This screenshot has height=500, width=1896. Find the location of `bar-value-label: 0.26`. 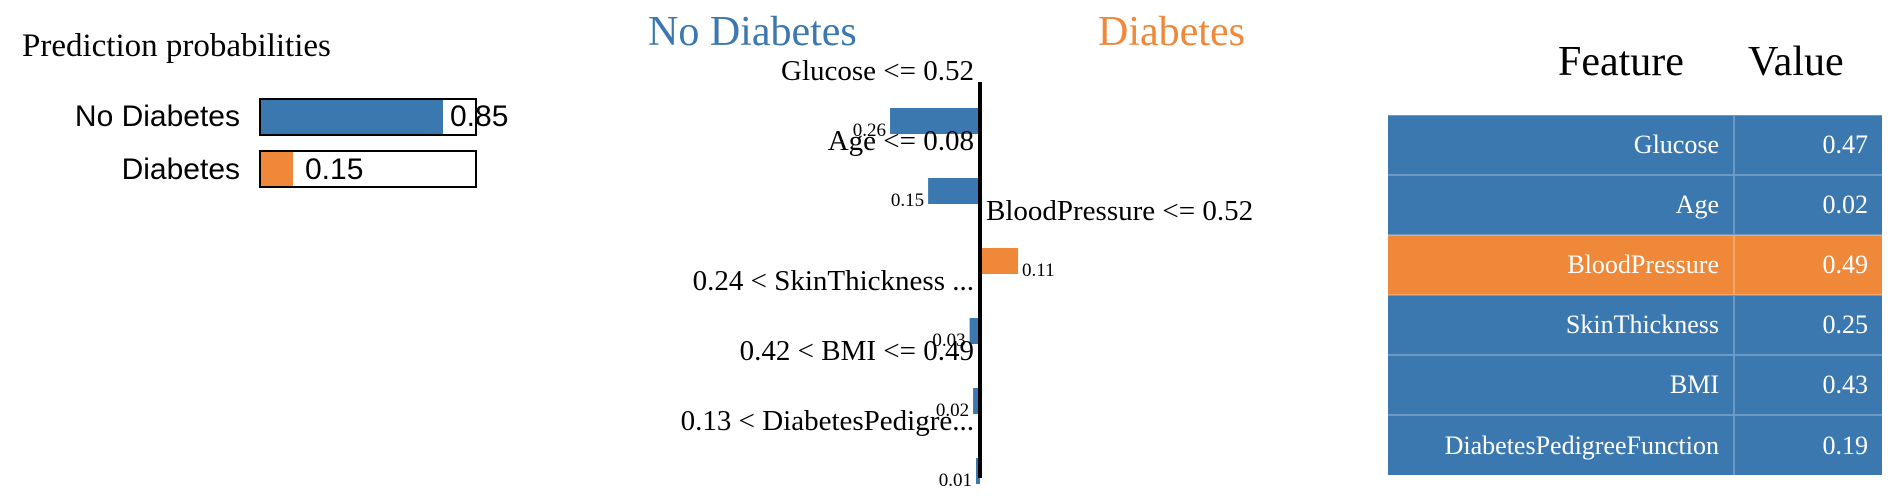

bar-value-label: 0.26 is located at coordinates (869, 130).